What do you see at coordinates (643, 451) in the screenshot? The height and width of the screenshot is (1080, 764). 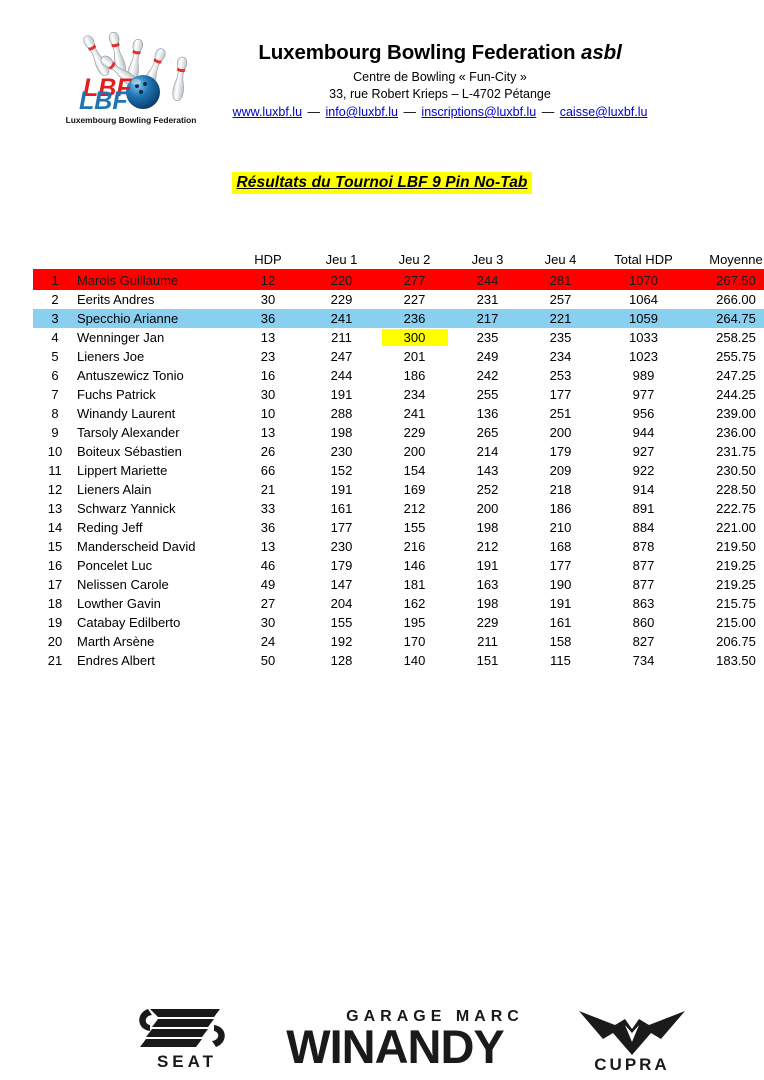 I see `cell-total: 927` at bounding box center [643, 451].